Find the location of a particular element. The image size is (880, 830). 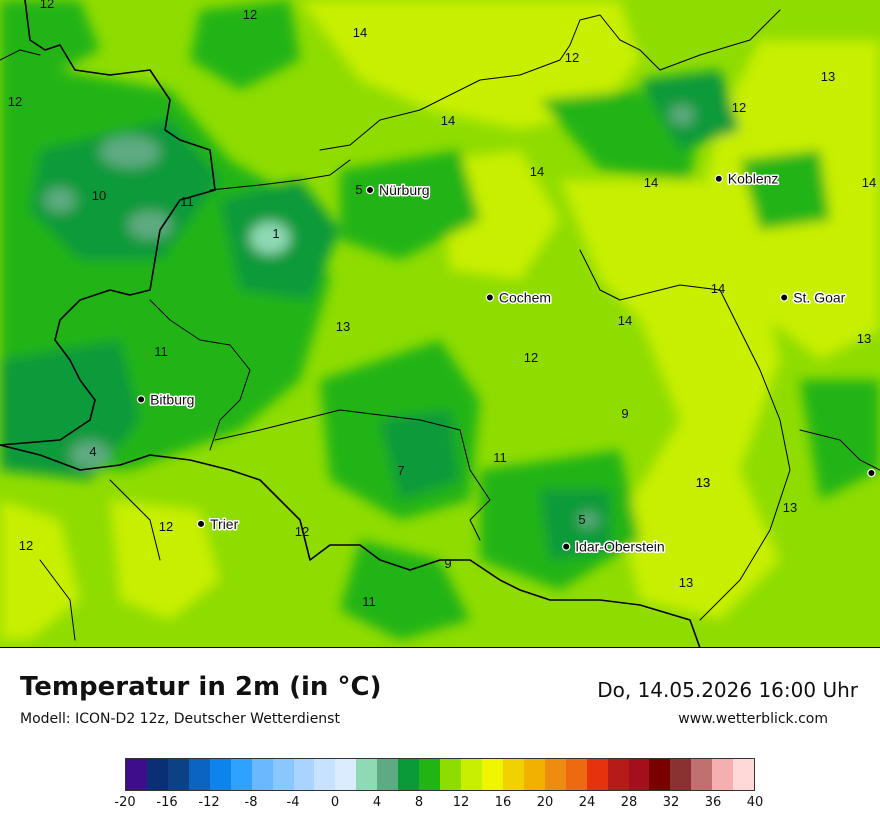

legend-tick-label: -8 is located at coordinates (251, 802).